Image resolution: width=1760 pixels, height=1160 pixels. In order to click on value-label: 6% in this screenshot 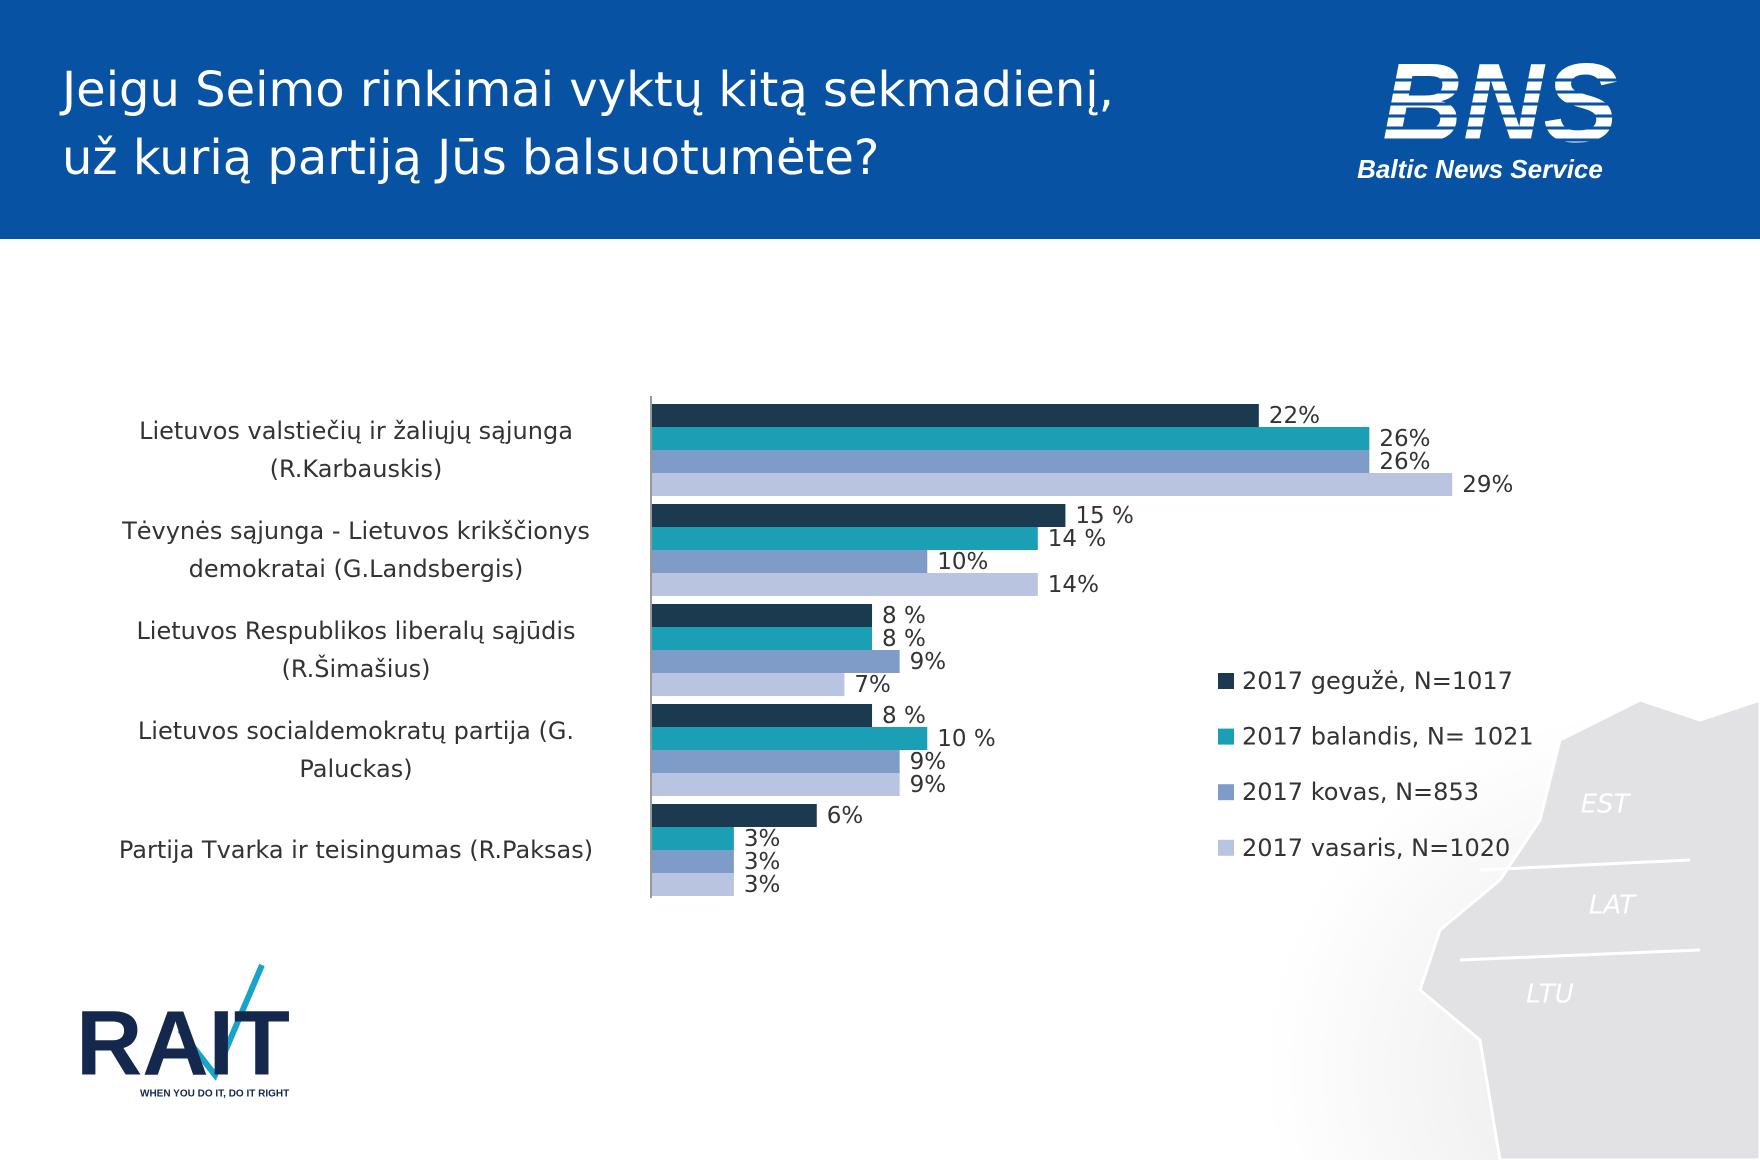, I will do `click(845, 816)`.